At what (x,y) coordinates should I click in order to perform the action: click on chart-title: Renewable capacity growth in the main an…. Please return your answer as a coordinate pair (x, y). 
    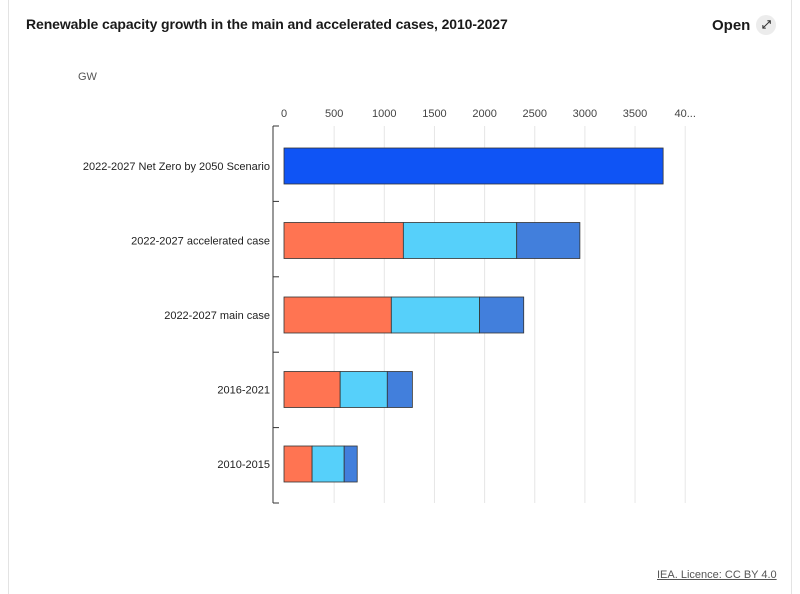
    Looking at the image, I should click on (267, 24).